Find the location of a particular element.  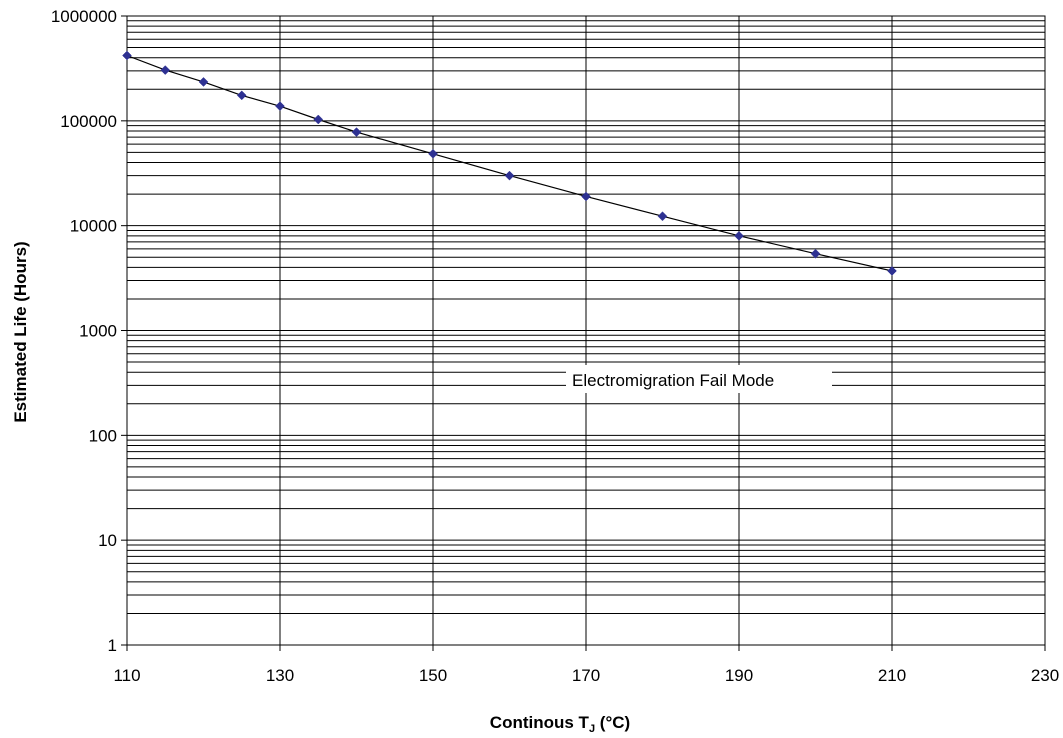

x-tick-label: 130 is located at coordinates (280, 675).